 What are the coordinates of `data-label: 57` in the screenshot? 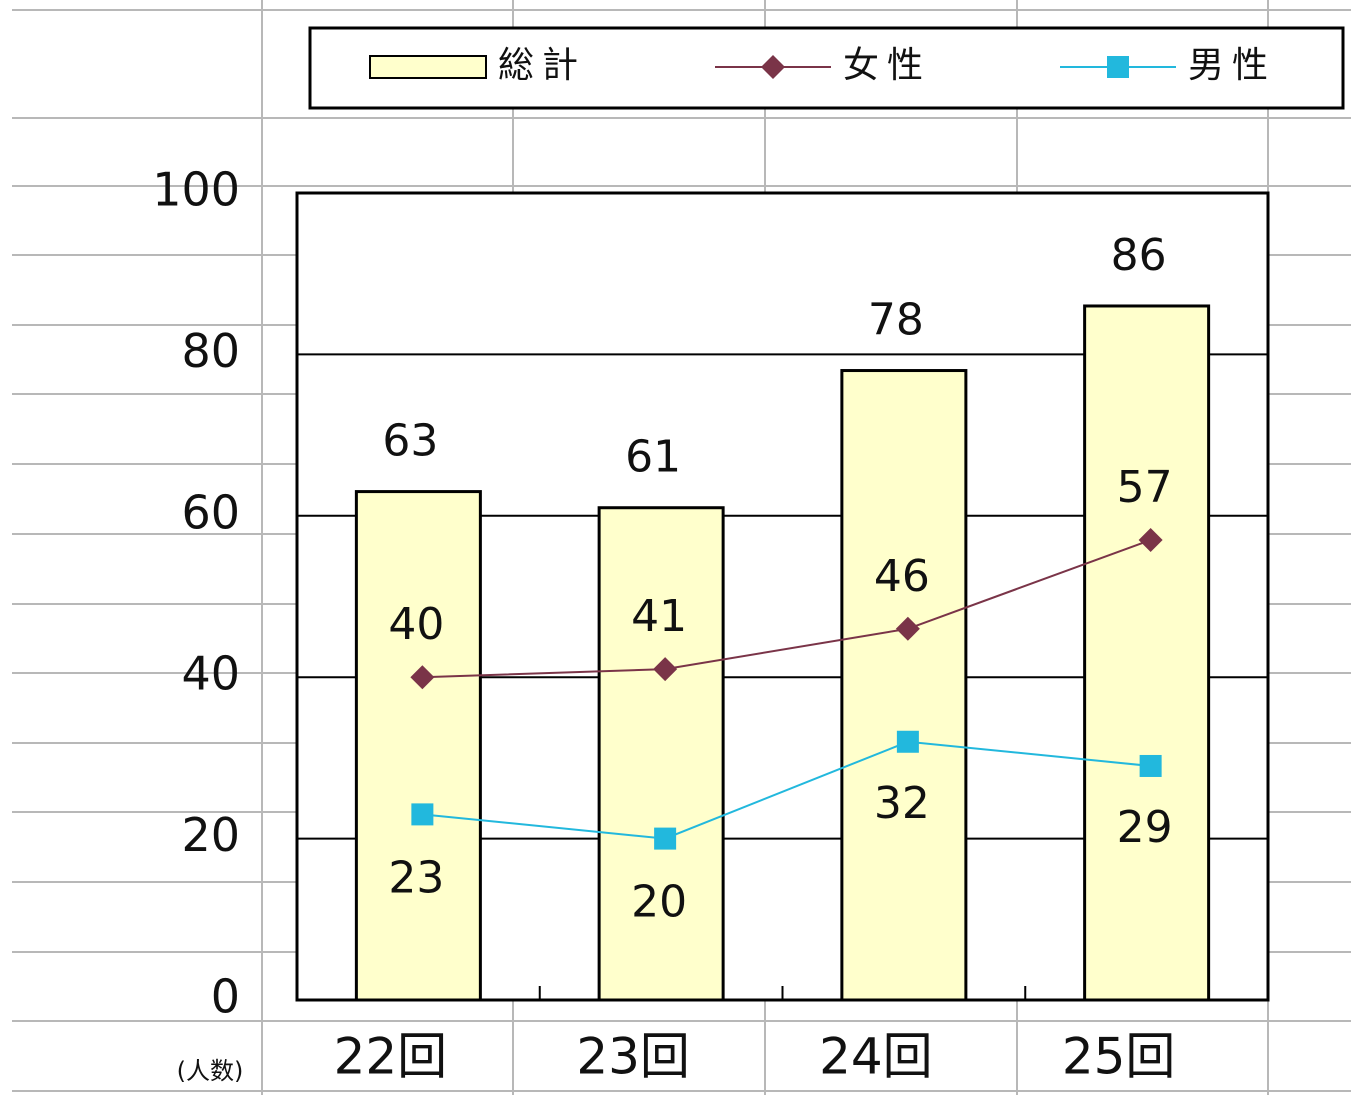 It's located at (1145, 487).